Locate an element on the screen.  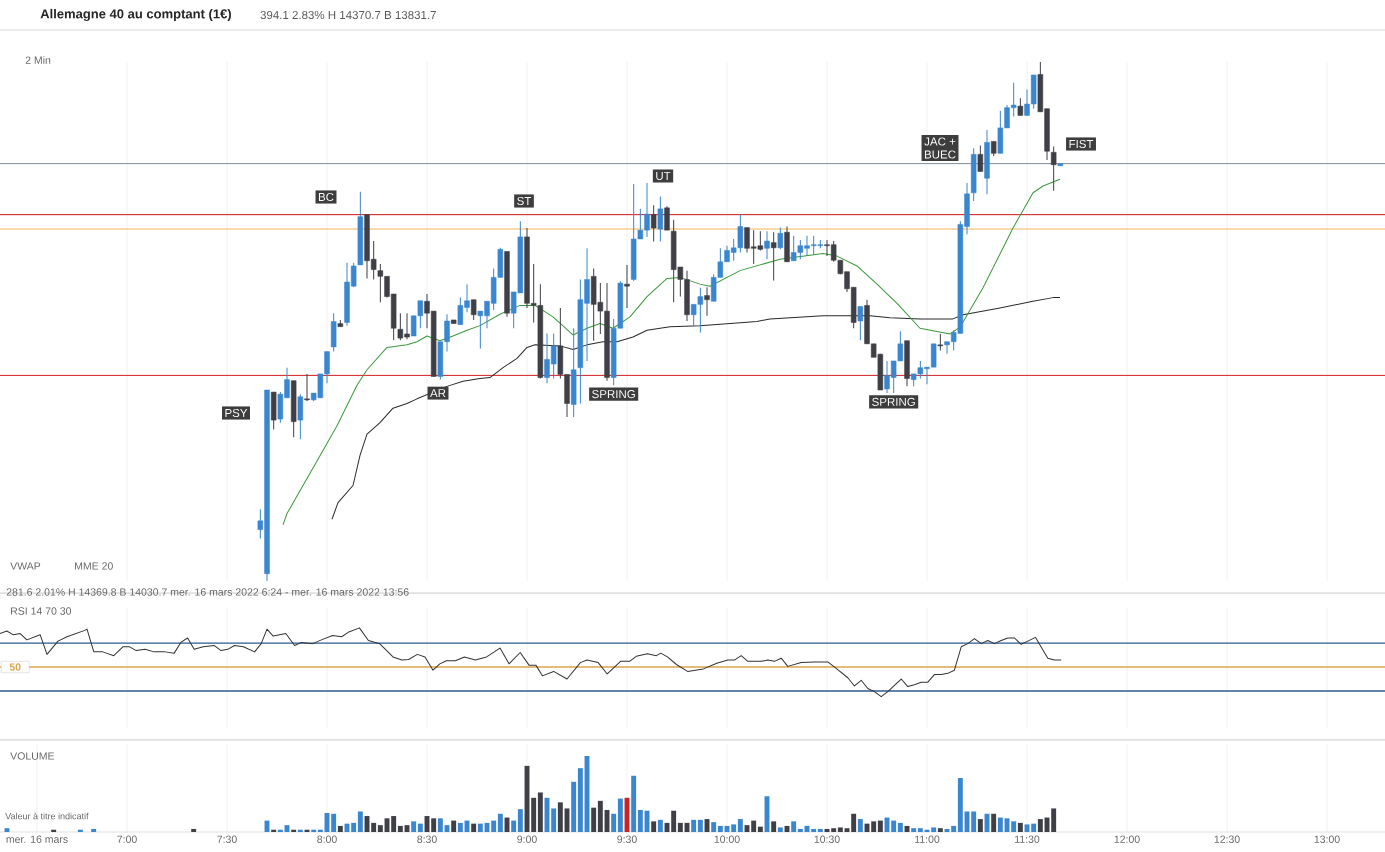
annotation: UT is located at coordinates (663, 175).